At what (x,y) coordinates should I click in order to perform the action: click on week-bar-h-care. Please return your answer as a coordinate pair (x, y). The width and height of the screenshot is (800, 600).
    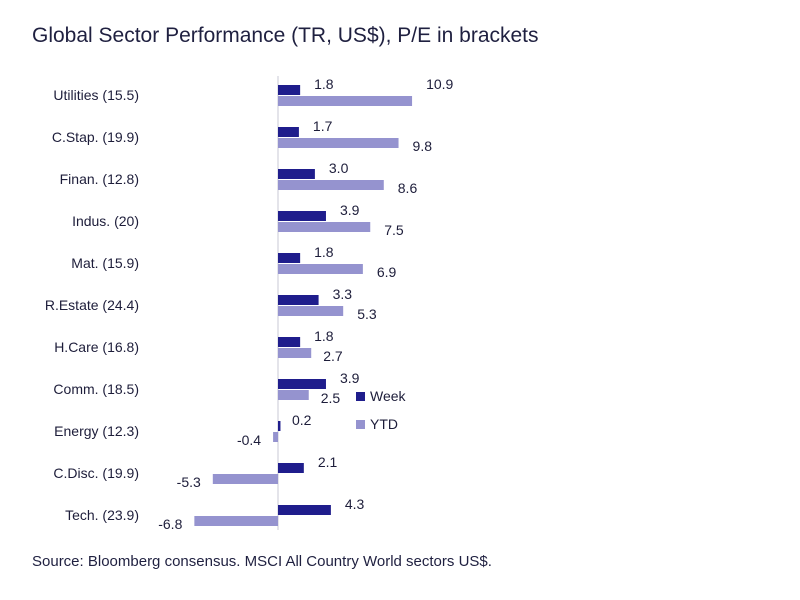
    Looking at the image, I should click on (289, 342).